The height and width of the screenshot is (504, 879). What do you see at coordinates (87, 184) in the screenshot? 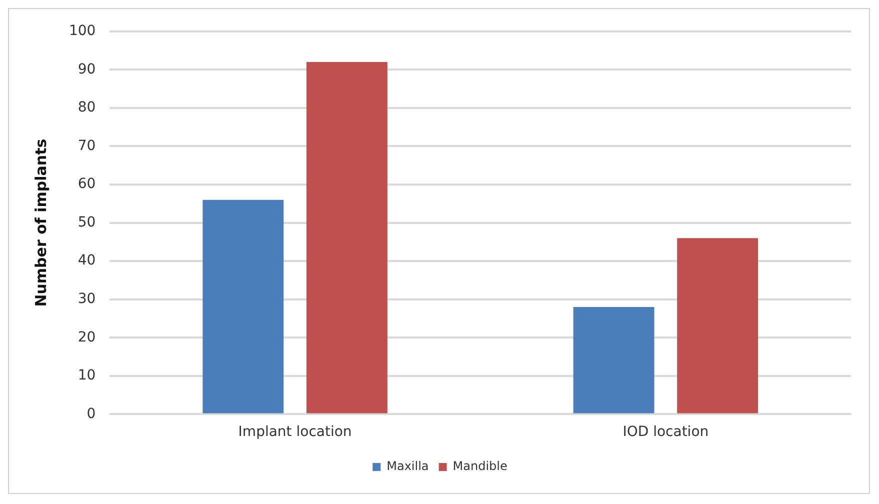
I see `y-tick-label: 60` at bounding box center [87, 184].